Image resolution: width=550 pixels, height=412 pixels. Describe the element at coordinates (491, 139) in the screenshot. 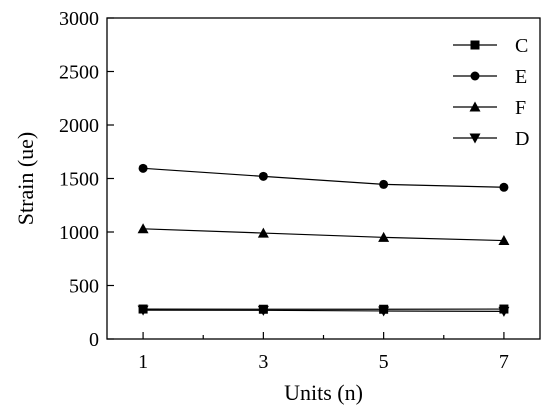

I see `legend-item-d: D` at that location.